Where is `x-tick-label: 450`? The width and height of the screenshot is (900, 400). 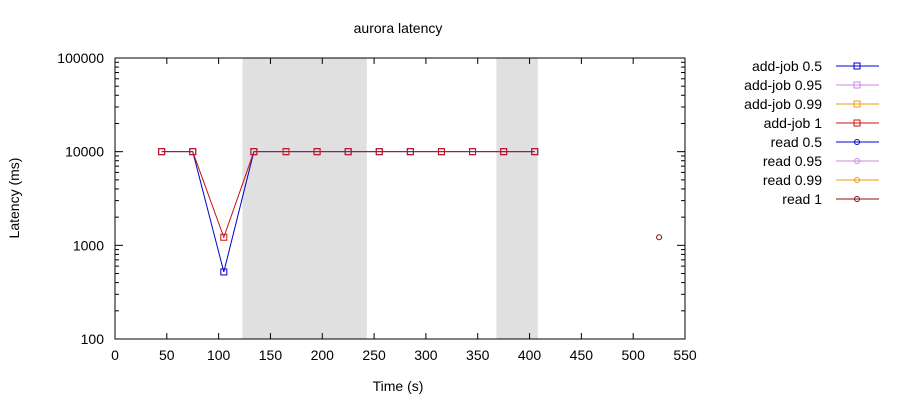
x-tick-label: 450 is located at coordinates (582, 355).